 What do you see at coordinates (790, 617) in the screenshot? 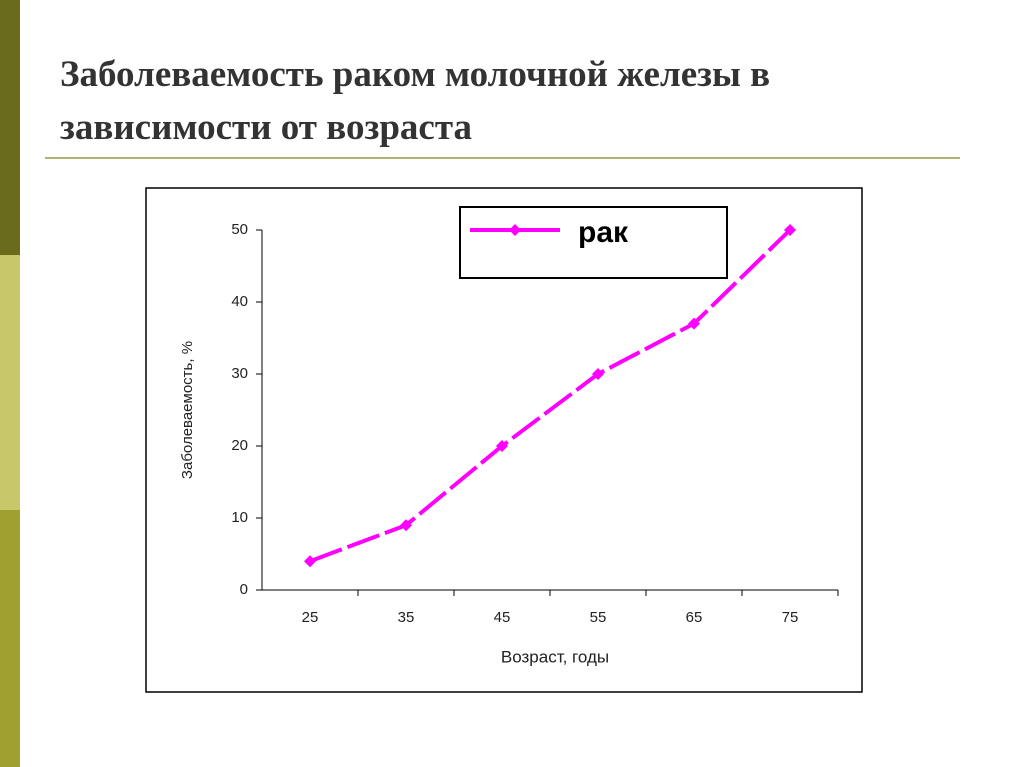
I see `x-tick-label: 75` at bounding box center [790, 617].